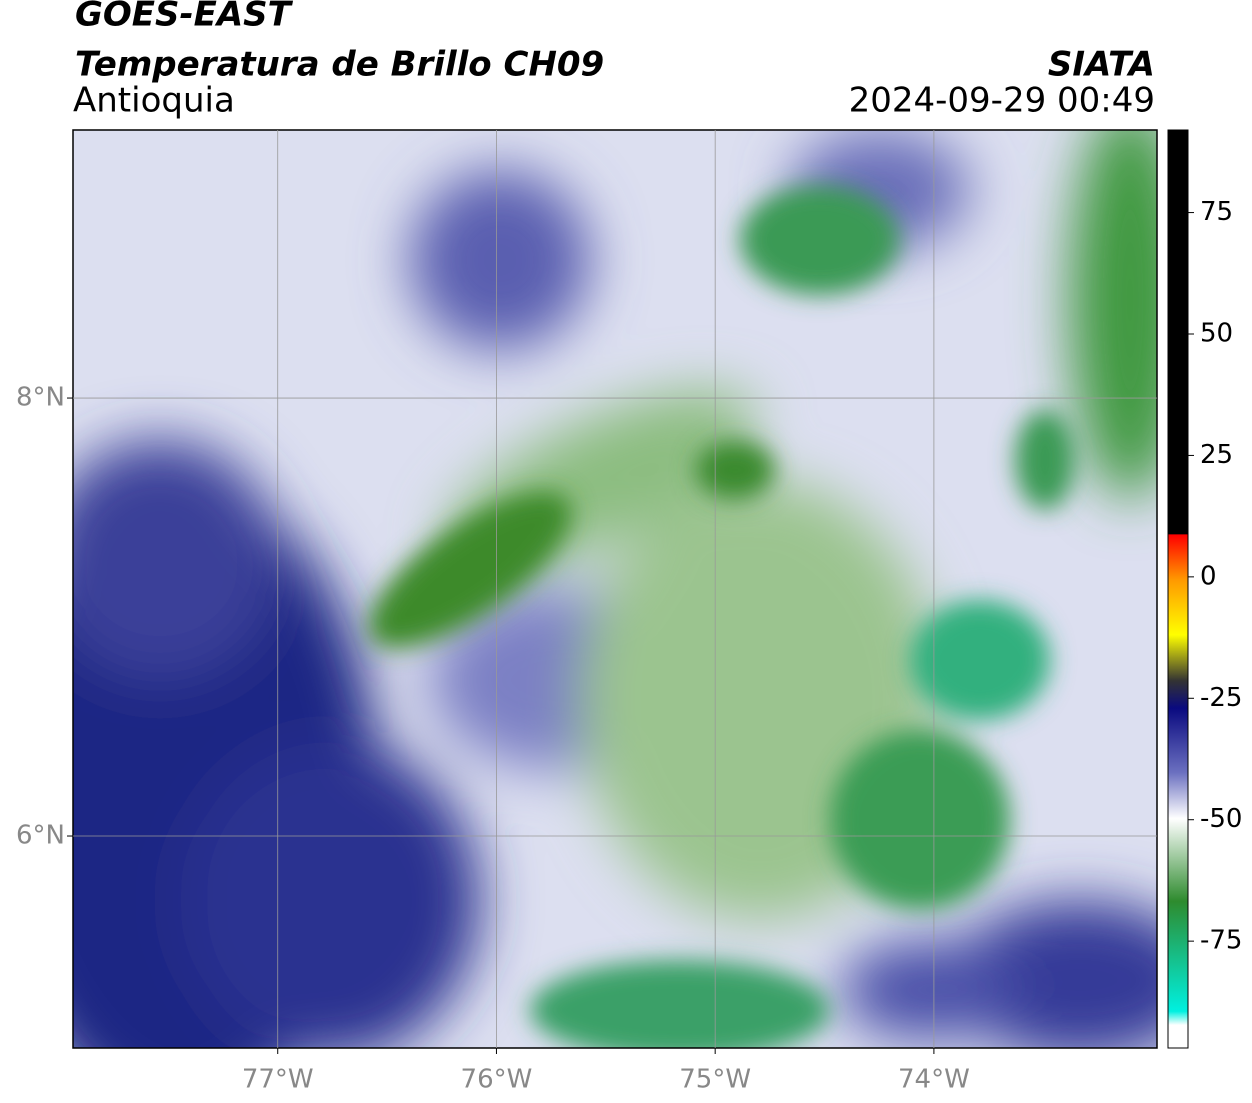  I want to click on region-label: Antioquia, so click(154, 101).